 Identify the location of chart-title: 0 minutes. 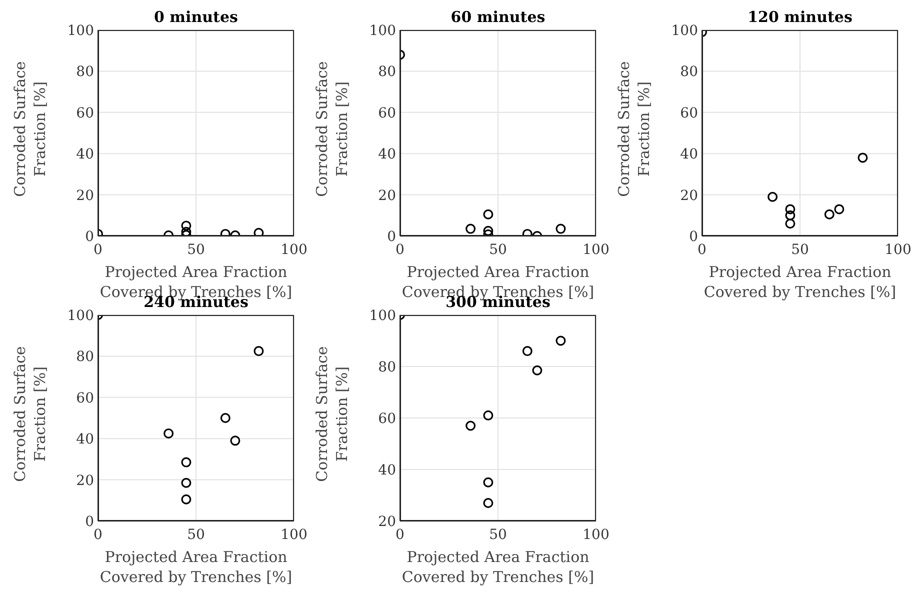
(196, 17).